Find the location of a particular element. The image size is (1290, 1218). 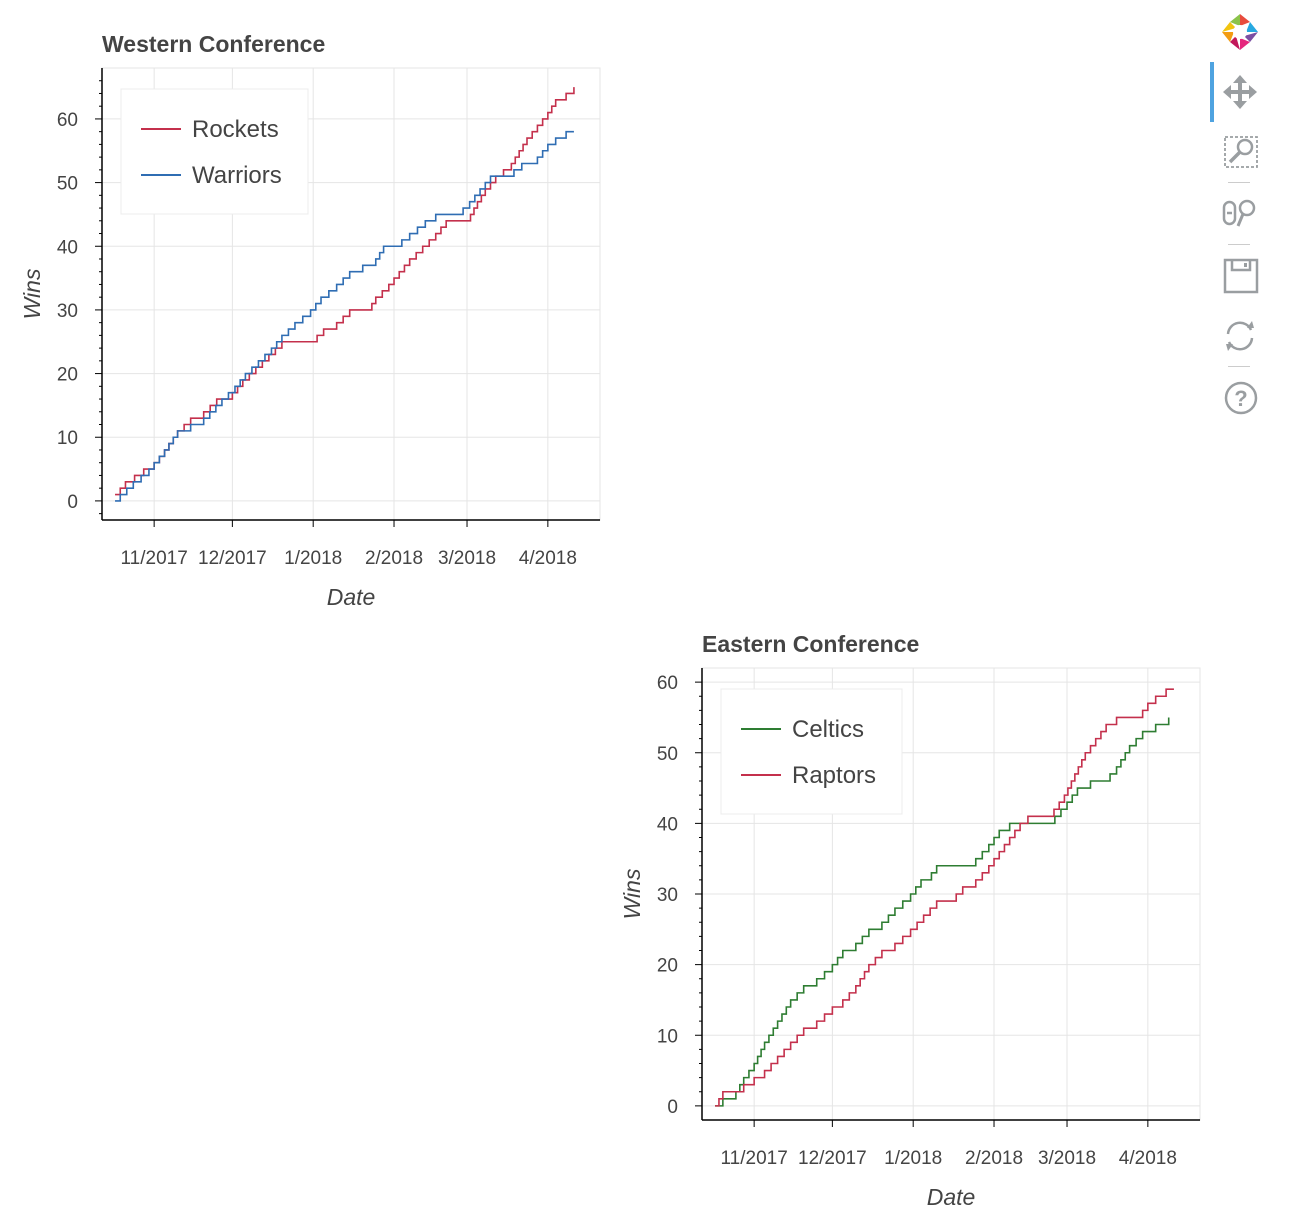

legend-label: Warriors is located at coordinates (237, 175).